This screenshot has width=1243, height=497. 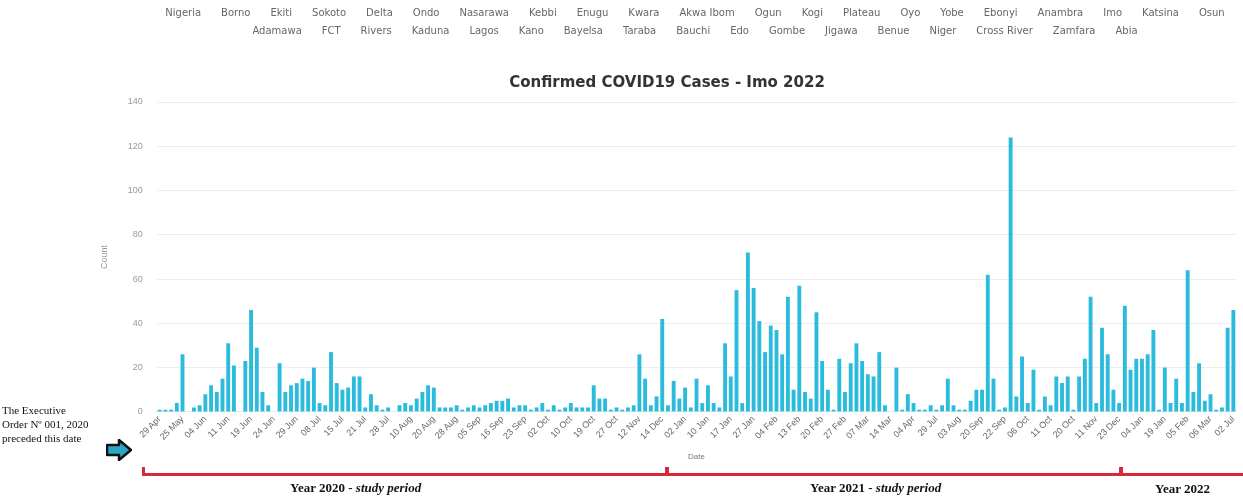 I want to click on x-tick-label: 04 Apr, so click(x=904, y=426).